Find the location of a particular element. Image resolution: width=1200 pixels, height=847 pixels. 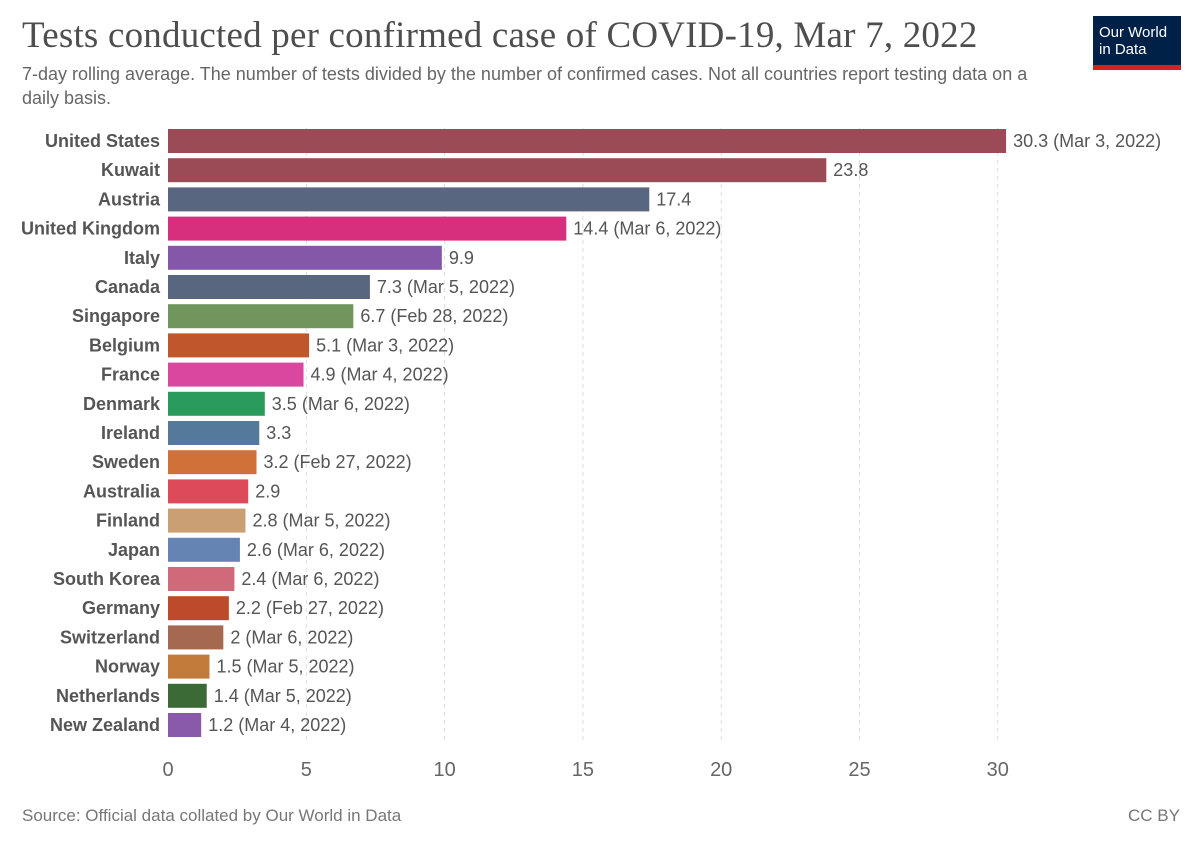

category-label: United States is located at coordinates (102, 141).